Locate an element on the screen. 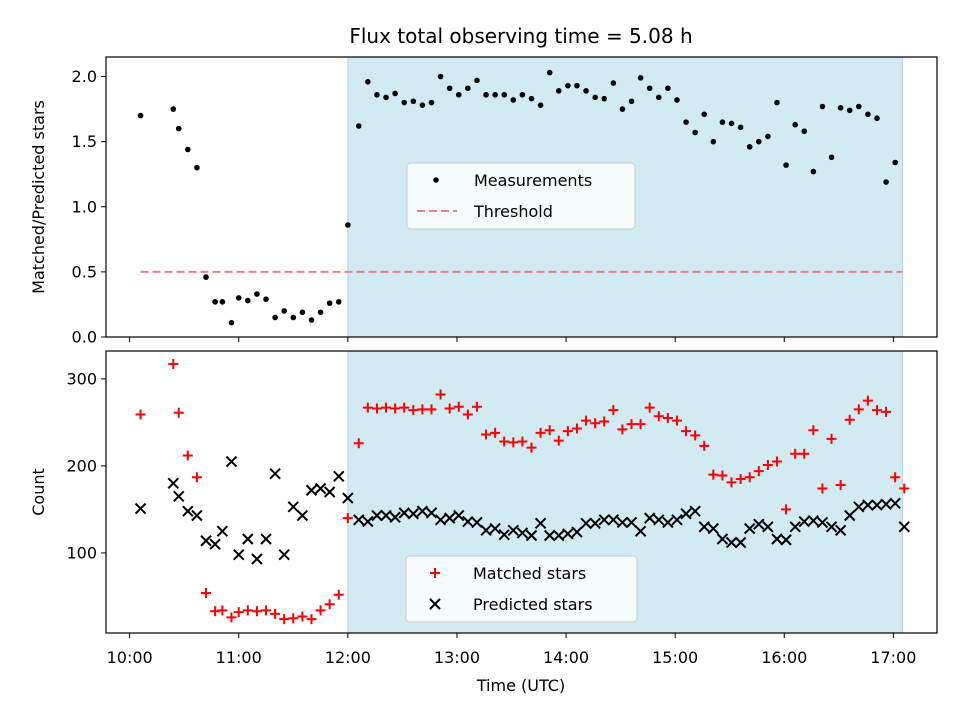 The image size is (960, 720). x-axis-label: Time (UTC) is located at coordinates (520, 685).